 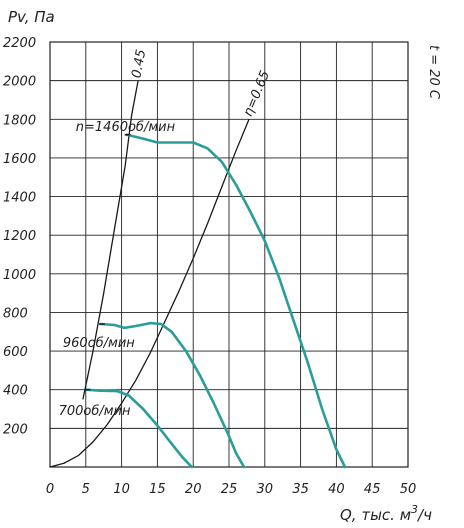 I want to click on y-tick-labels: 200 400 600 800 1000 1200 1400 1600 1800 2000 2200, so click(x=19, y=236).